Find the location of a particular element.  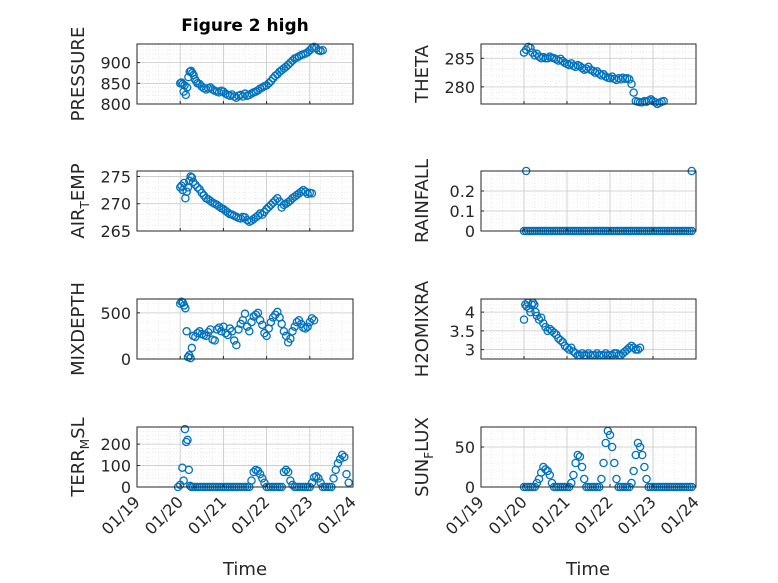

y-axis-label: AIRTEMP is located at coordinates (80, 200).